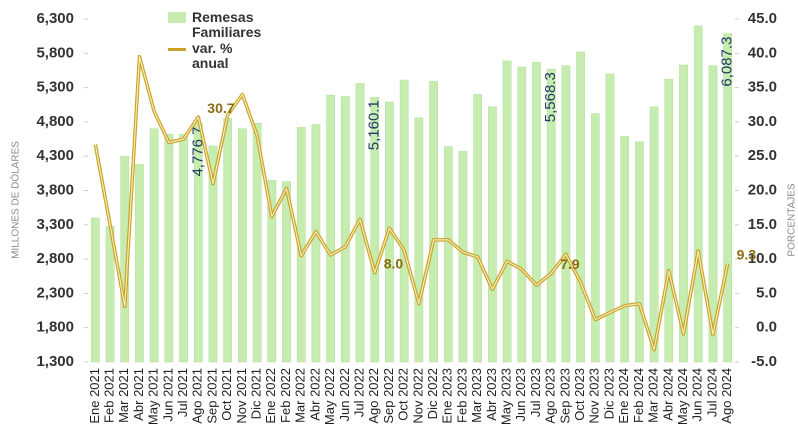 The height and width of the screenshot is (439, 798). What do you see at coordinates (667, 394) in the screenshot?
I see `x-tick-label: Abr 2024` at bounding box center [667, 394].